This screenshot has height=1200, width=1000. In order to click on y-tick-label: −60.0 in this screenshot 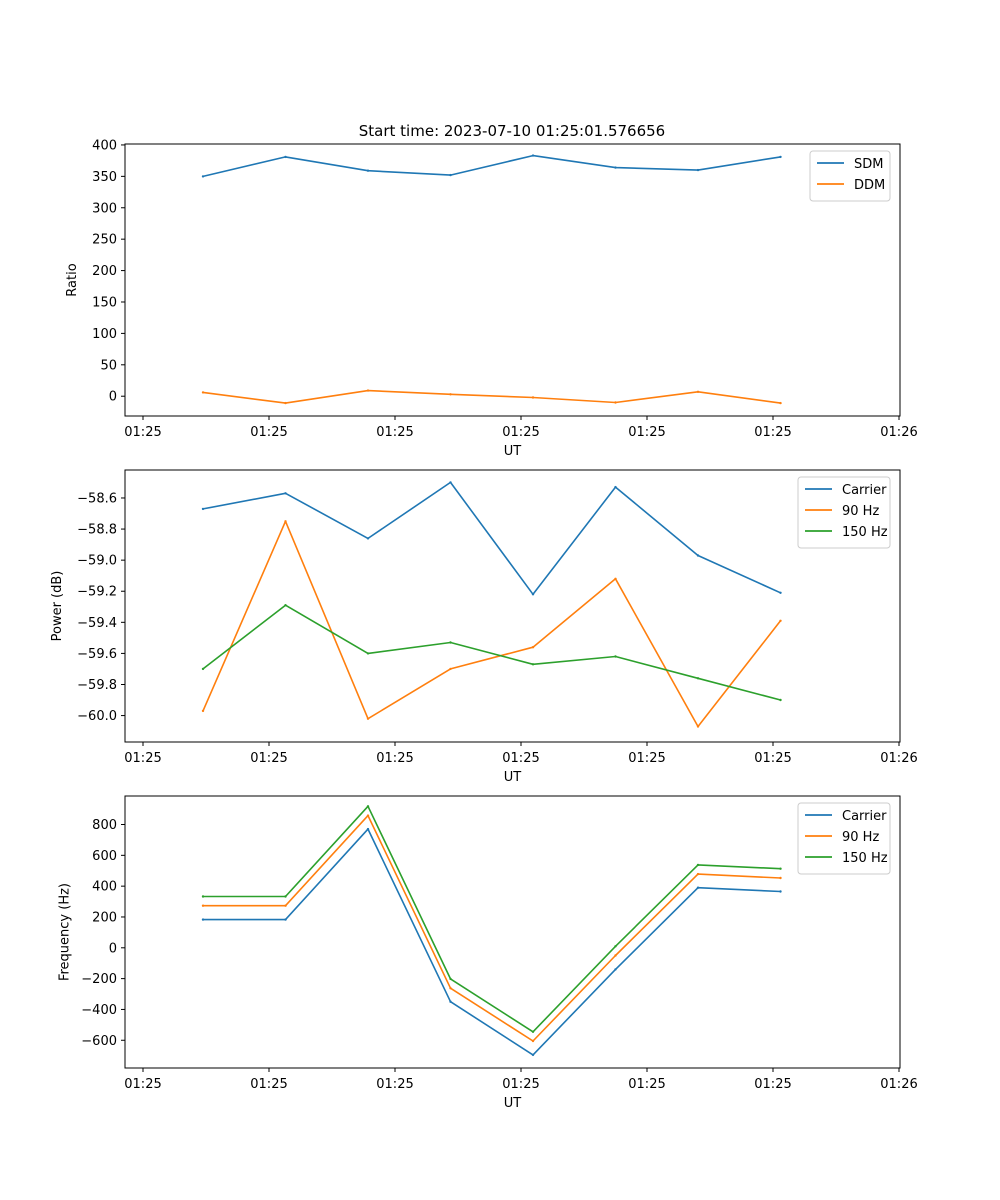, I will do `click(97, 716)`.